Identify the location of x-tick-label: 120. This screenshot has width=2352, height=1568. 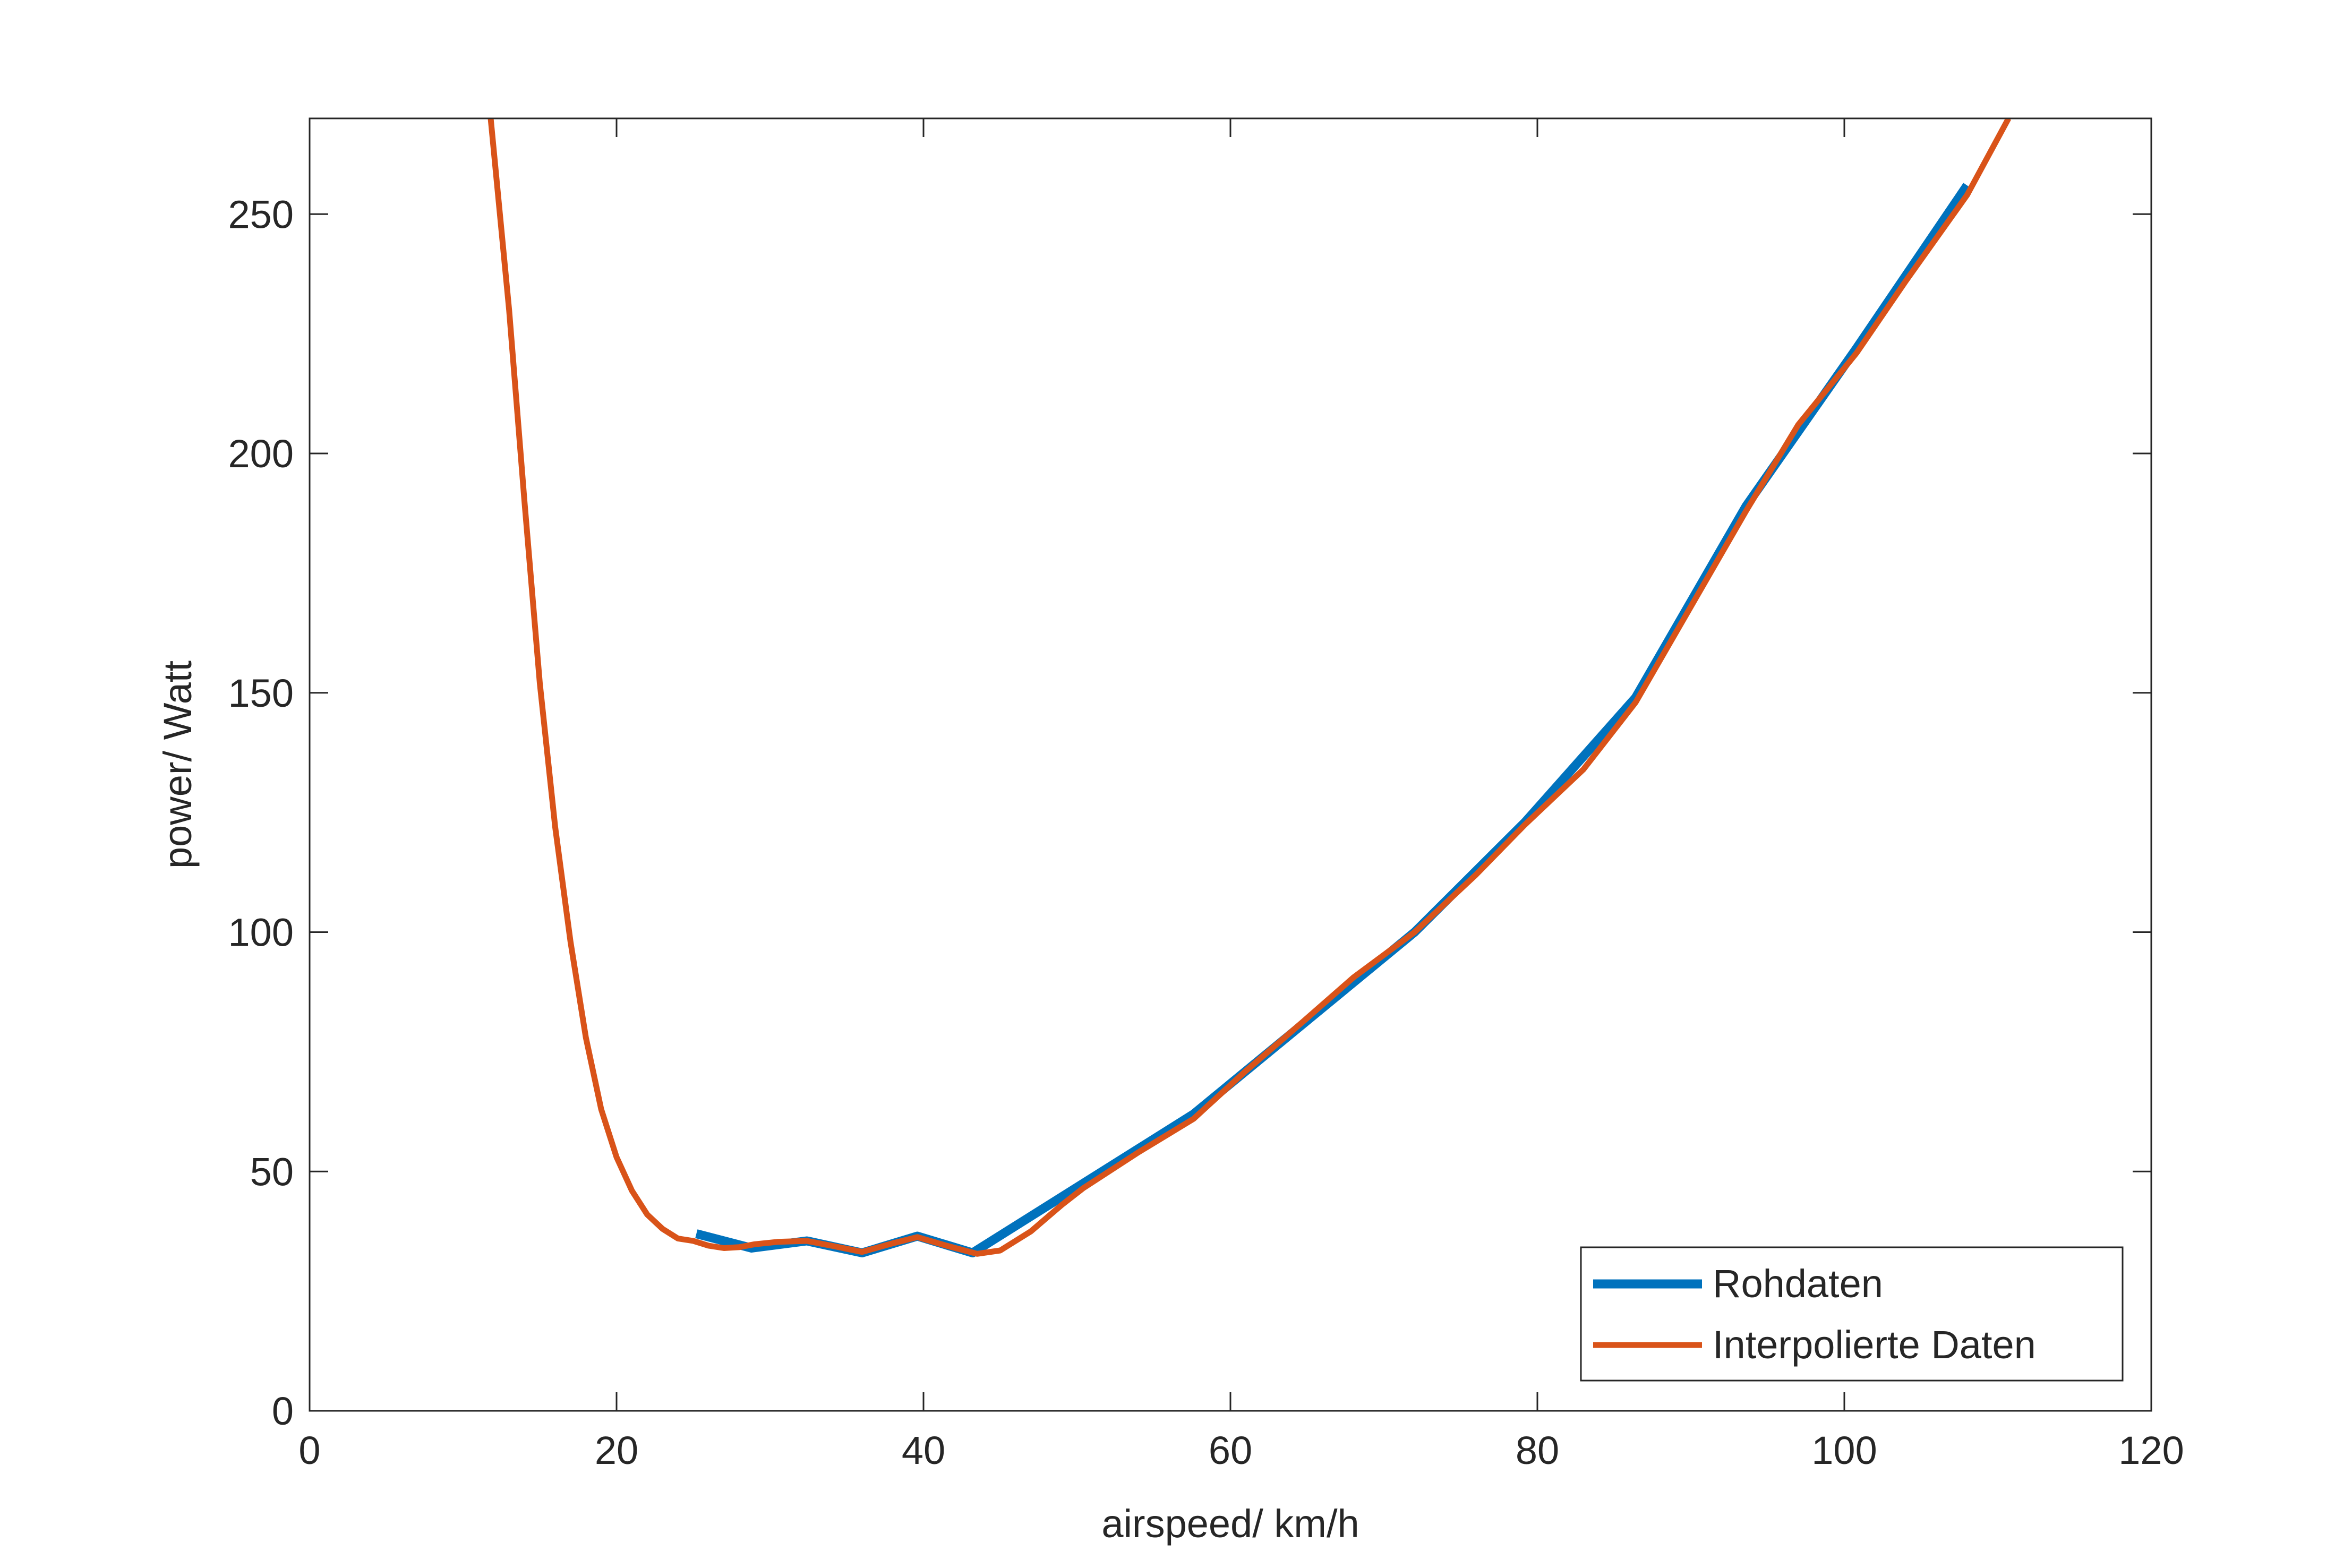
(2151, 1450).